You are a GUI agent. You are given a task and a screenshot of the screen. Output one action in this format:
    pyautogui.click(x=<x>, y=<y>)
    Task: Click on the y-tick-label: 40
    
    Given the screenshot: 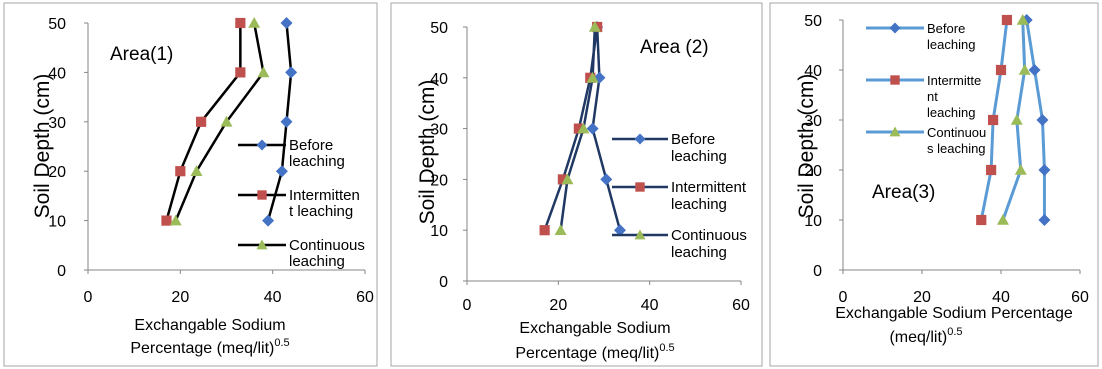 What is the action you would take?
    pyautogui.click(x=439, y=79)
    